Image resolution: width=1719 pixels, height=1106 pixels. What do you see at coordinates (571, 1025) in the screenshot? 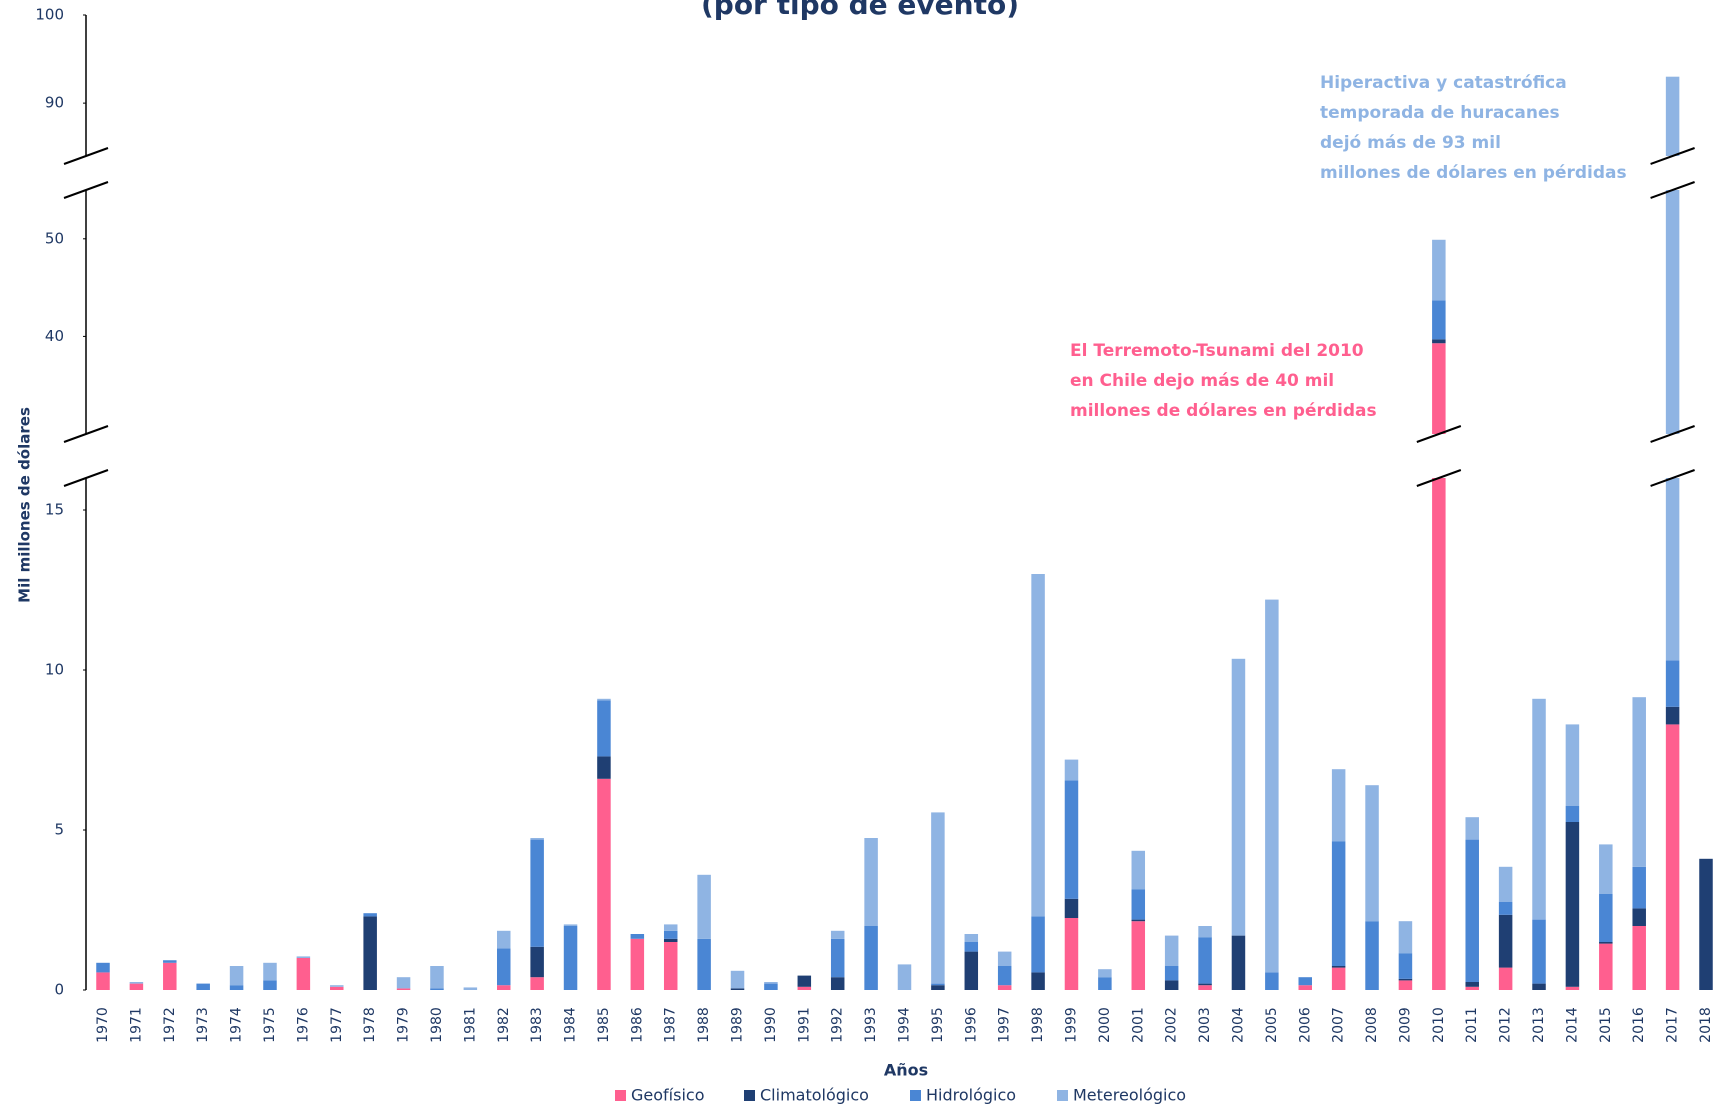
I see `x-tick-label: 1984` at bounding box center [571, 1025].